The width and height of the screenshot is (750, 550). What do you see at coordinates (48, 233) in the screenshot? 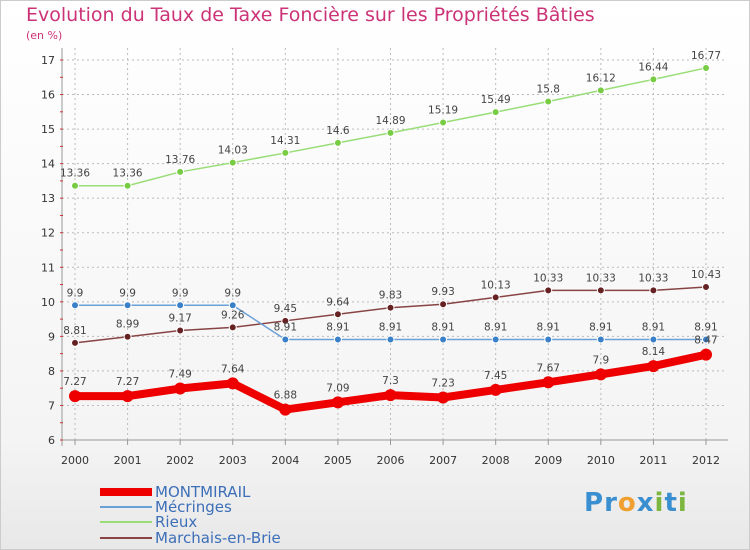
I see `y-tick-label: 12` at bounding box center [48, 233].